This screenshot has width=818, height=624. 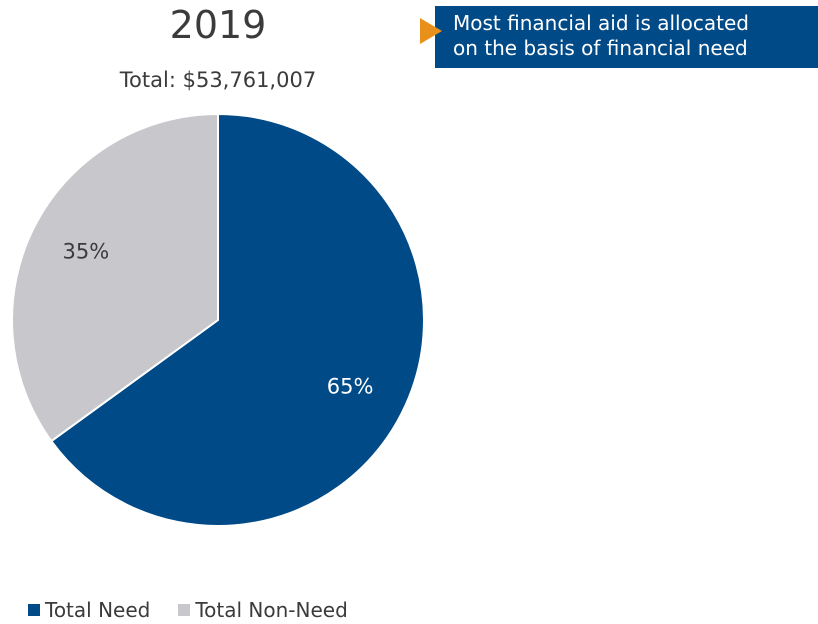 What do you see at coordinates (271, 610) in the screenshot?
I see `legend-label-total-non-need: Total Non-Need` at bounding box center [271, 610].